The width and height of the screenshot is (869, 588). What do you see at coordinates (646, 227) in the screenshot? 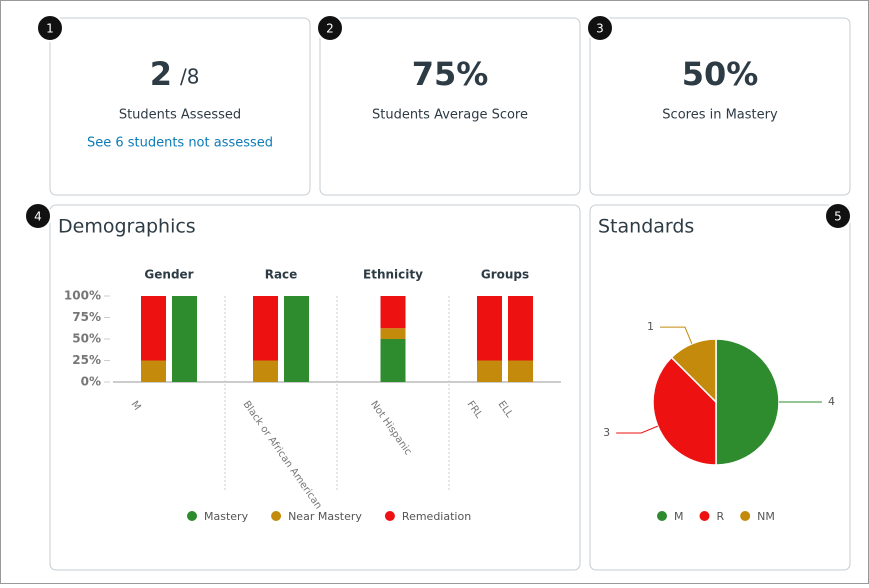
I see `chart-title: Standards` at bounding box center [646, 227].